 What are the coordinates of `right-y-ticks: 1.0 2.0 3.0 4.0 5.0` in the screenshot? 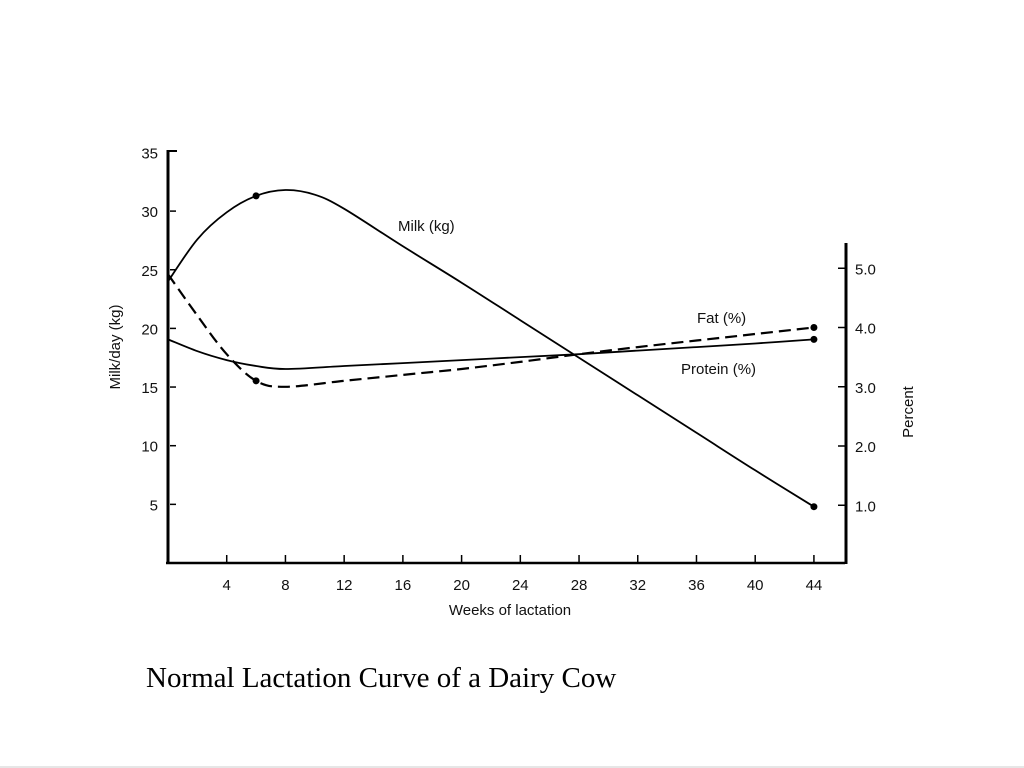 It's located at (857, 388).